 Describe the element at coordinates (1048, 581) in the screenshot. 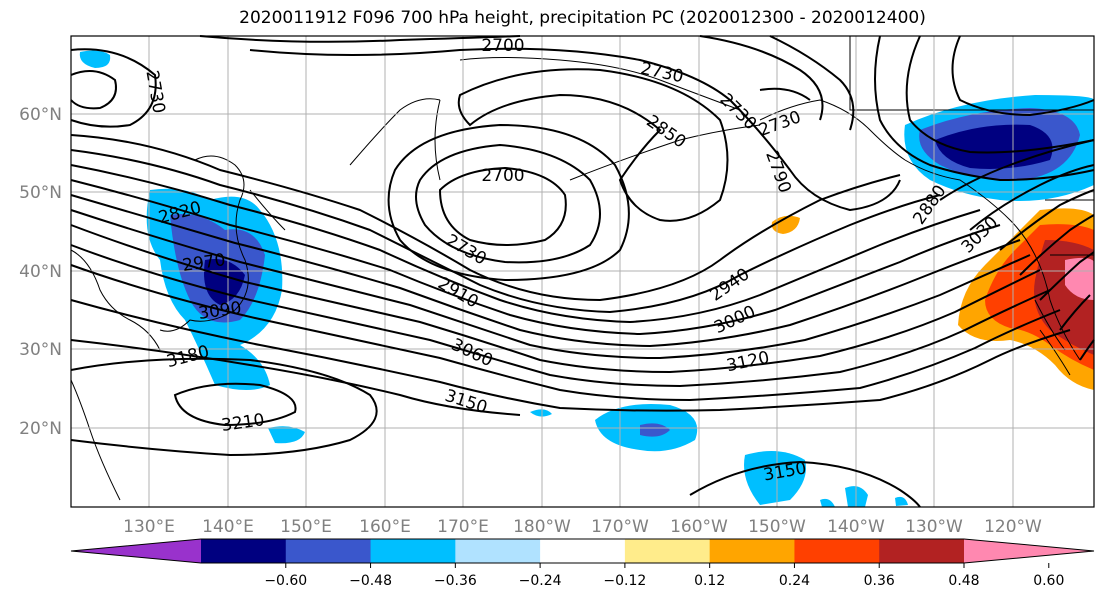

I see `colorbar-tick-label: 0.60` at that location.